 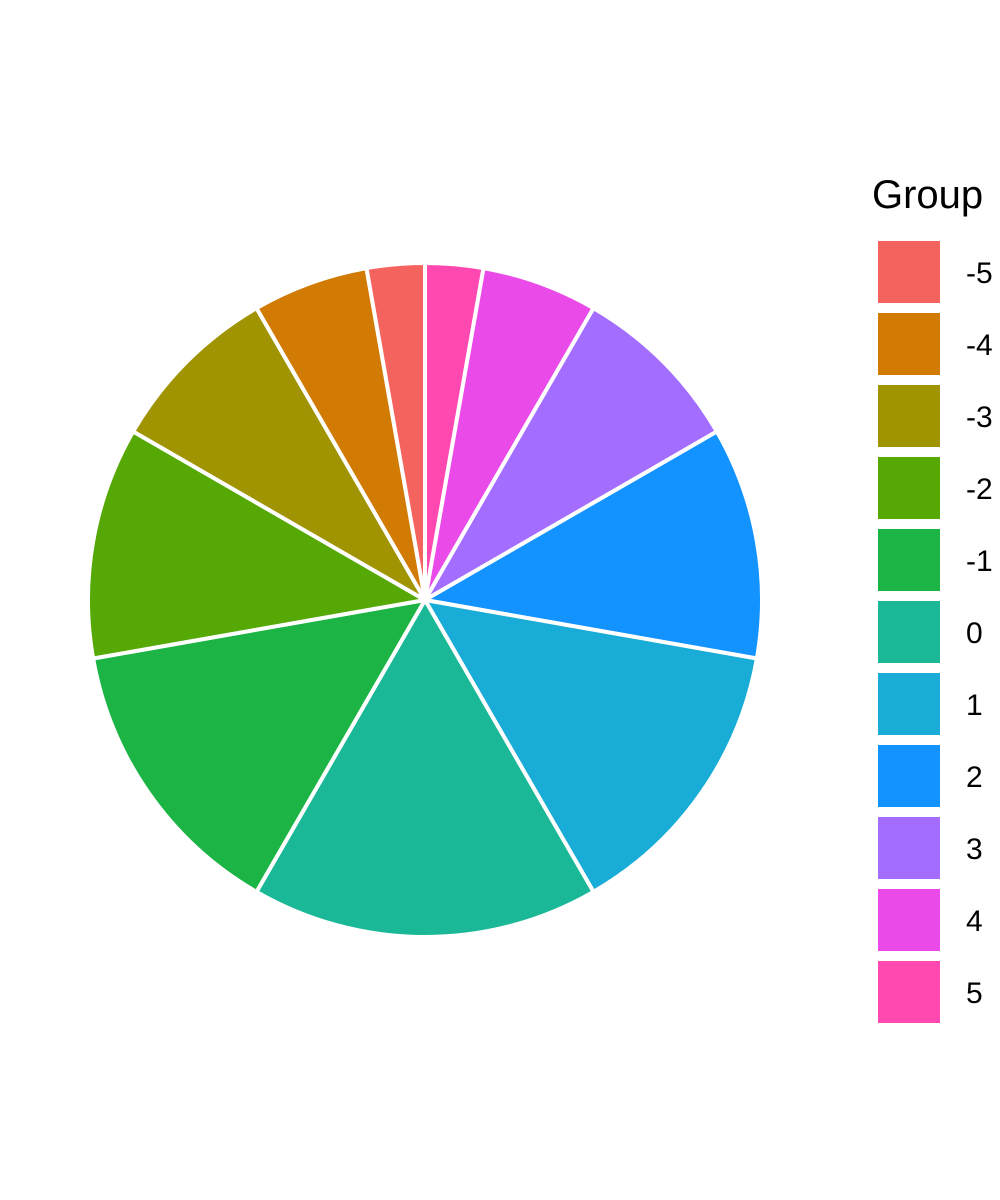 I want to click on legend-label-5: 5, so click(x=974, y=993).